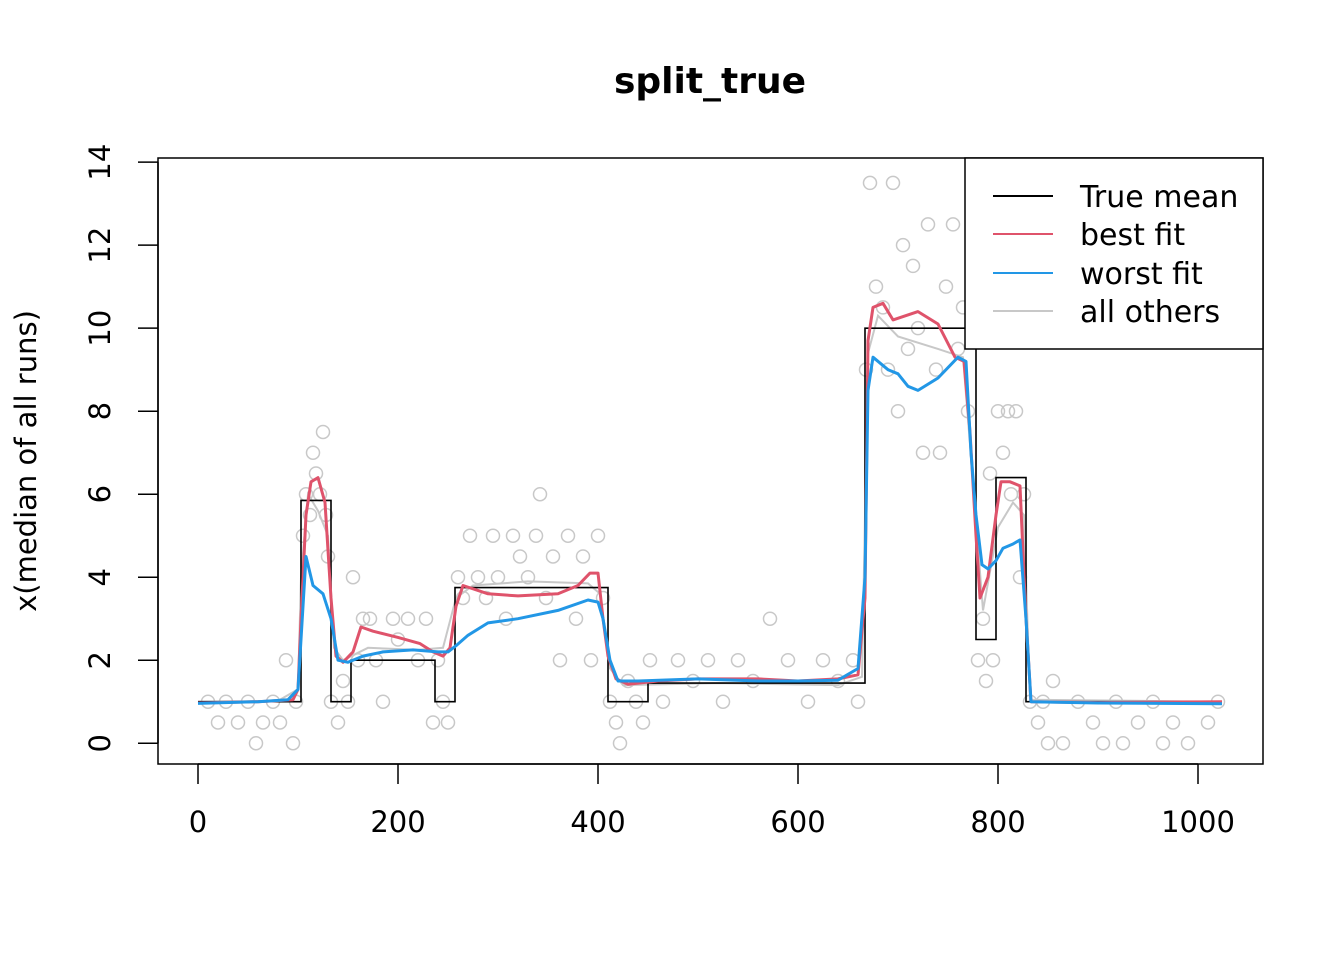 The height and width of the screenshot is (960, 1344). I want to click on x-tick-label: 1000, so click(1198, 822).